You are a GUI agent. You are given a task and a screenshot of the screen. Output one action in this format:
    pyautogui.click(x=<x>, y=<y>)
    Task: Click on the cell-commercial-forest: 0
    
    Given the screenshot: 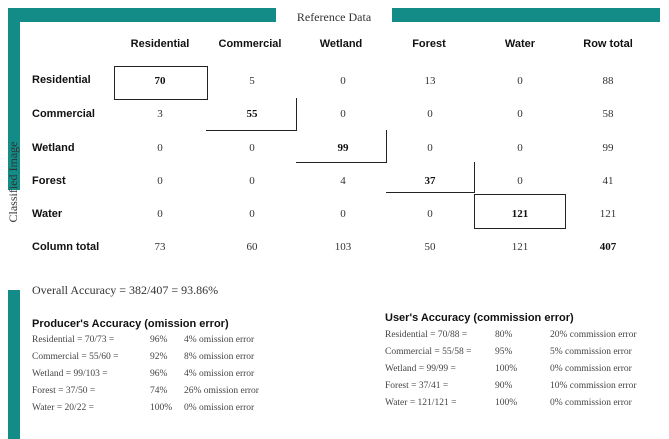 What is the action you would take?
    pyautogui.click(x=430, y=114)
    